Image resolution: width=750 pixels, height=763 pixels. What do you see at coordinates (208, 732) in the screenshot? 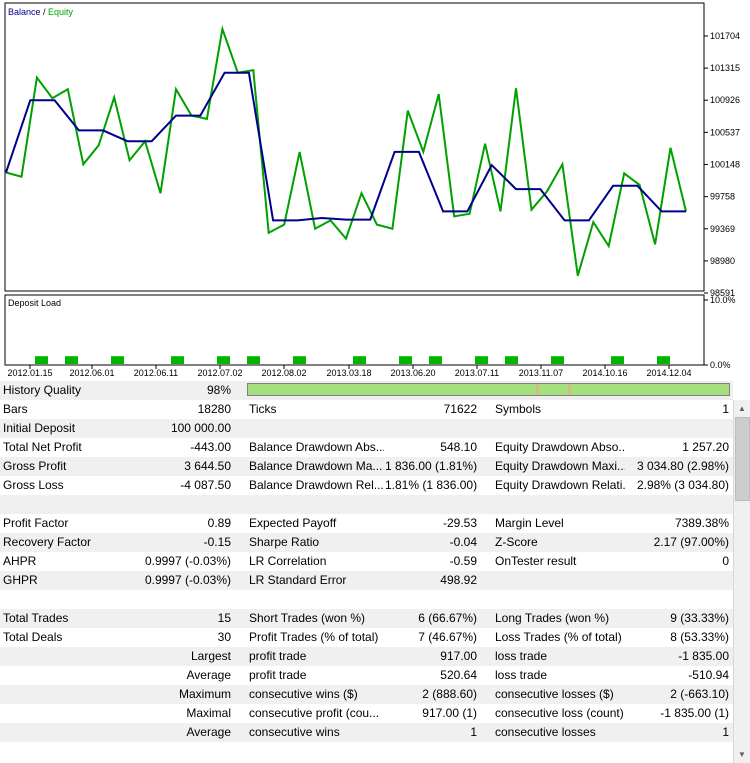
I see `stat-row-label: Average` at bounding box center [208, 732].